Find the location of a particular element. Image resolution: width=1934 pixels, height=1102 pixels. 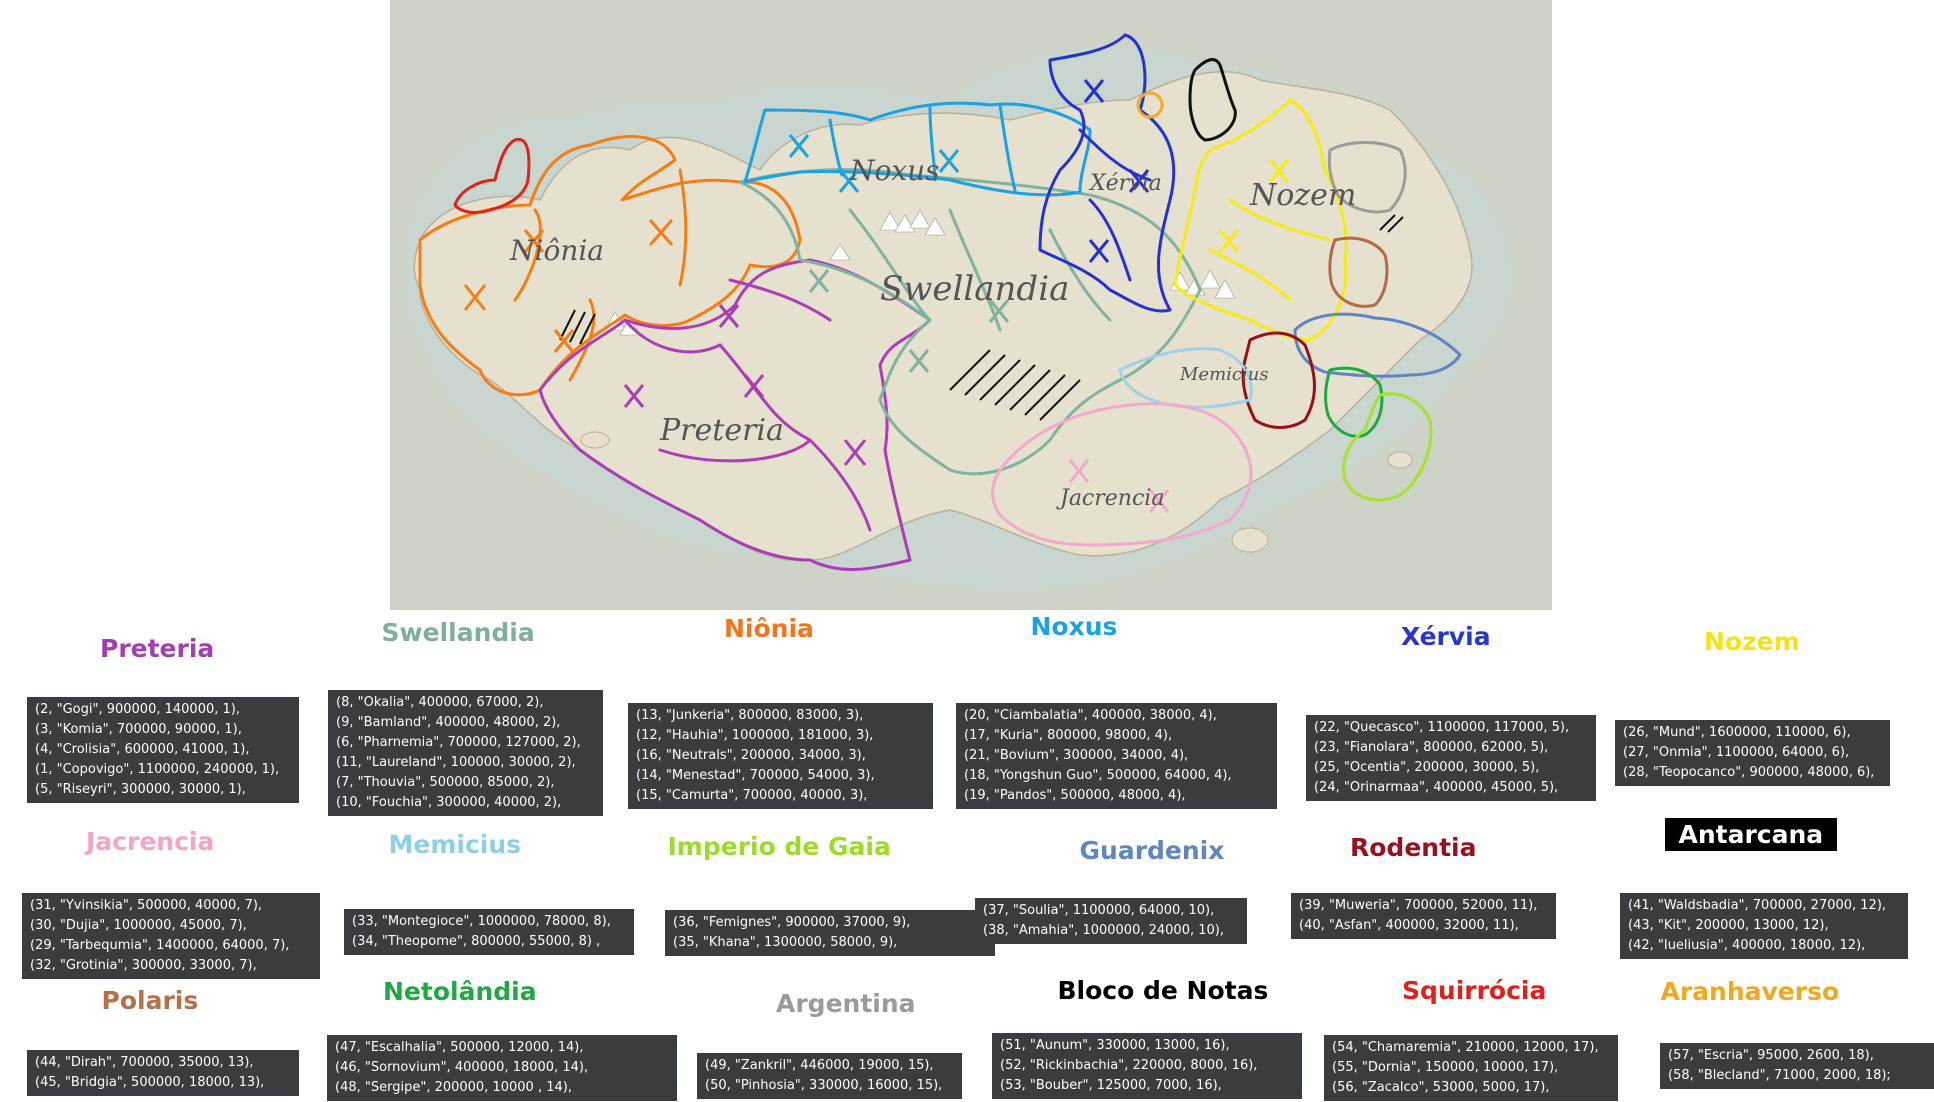

country-title: Noxus is located at coordinates (1074, 626).